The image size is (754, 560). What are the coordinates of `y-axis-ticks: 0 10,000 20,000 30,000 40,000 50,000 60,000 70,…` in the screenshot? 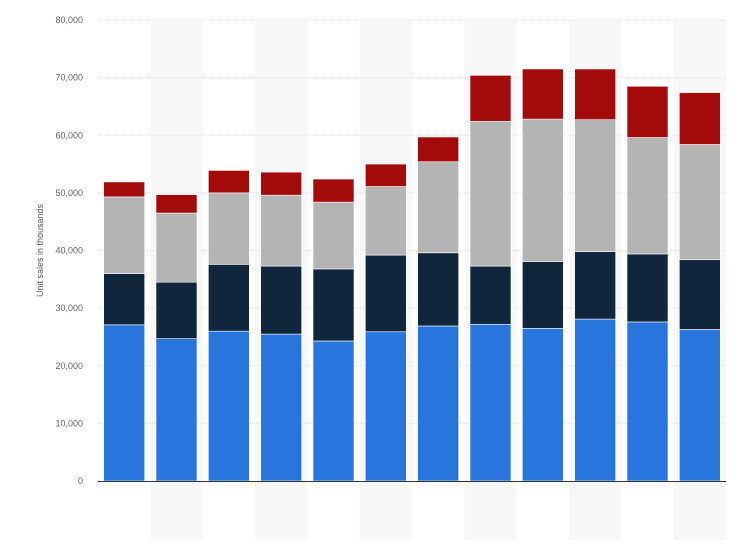 It's located at (69, 250).